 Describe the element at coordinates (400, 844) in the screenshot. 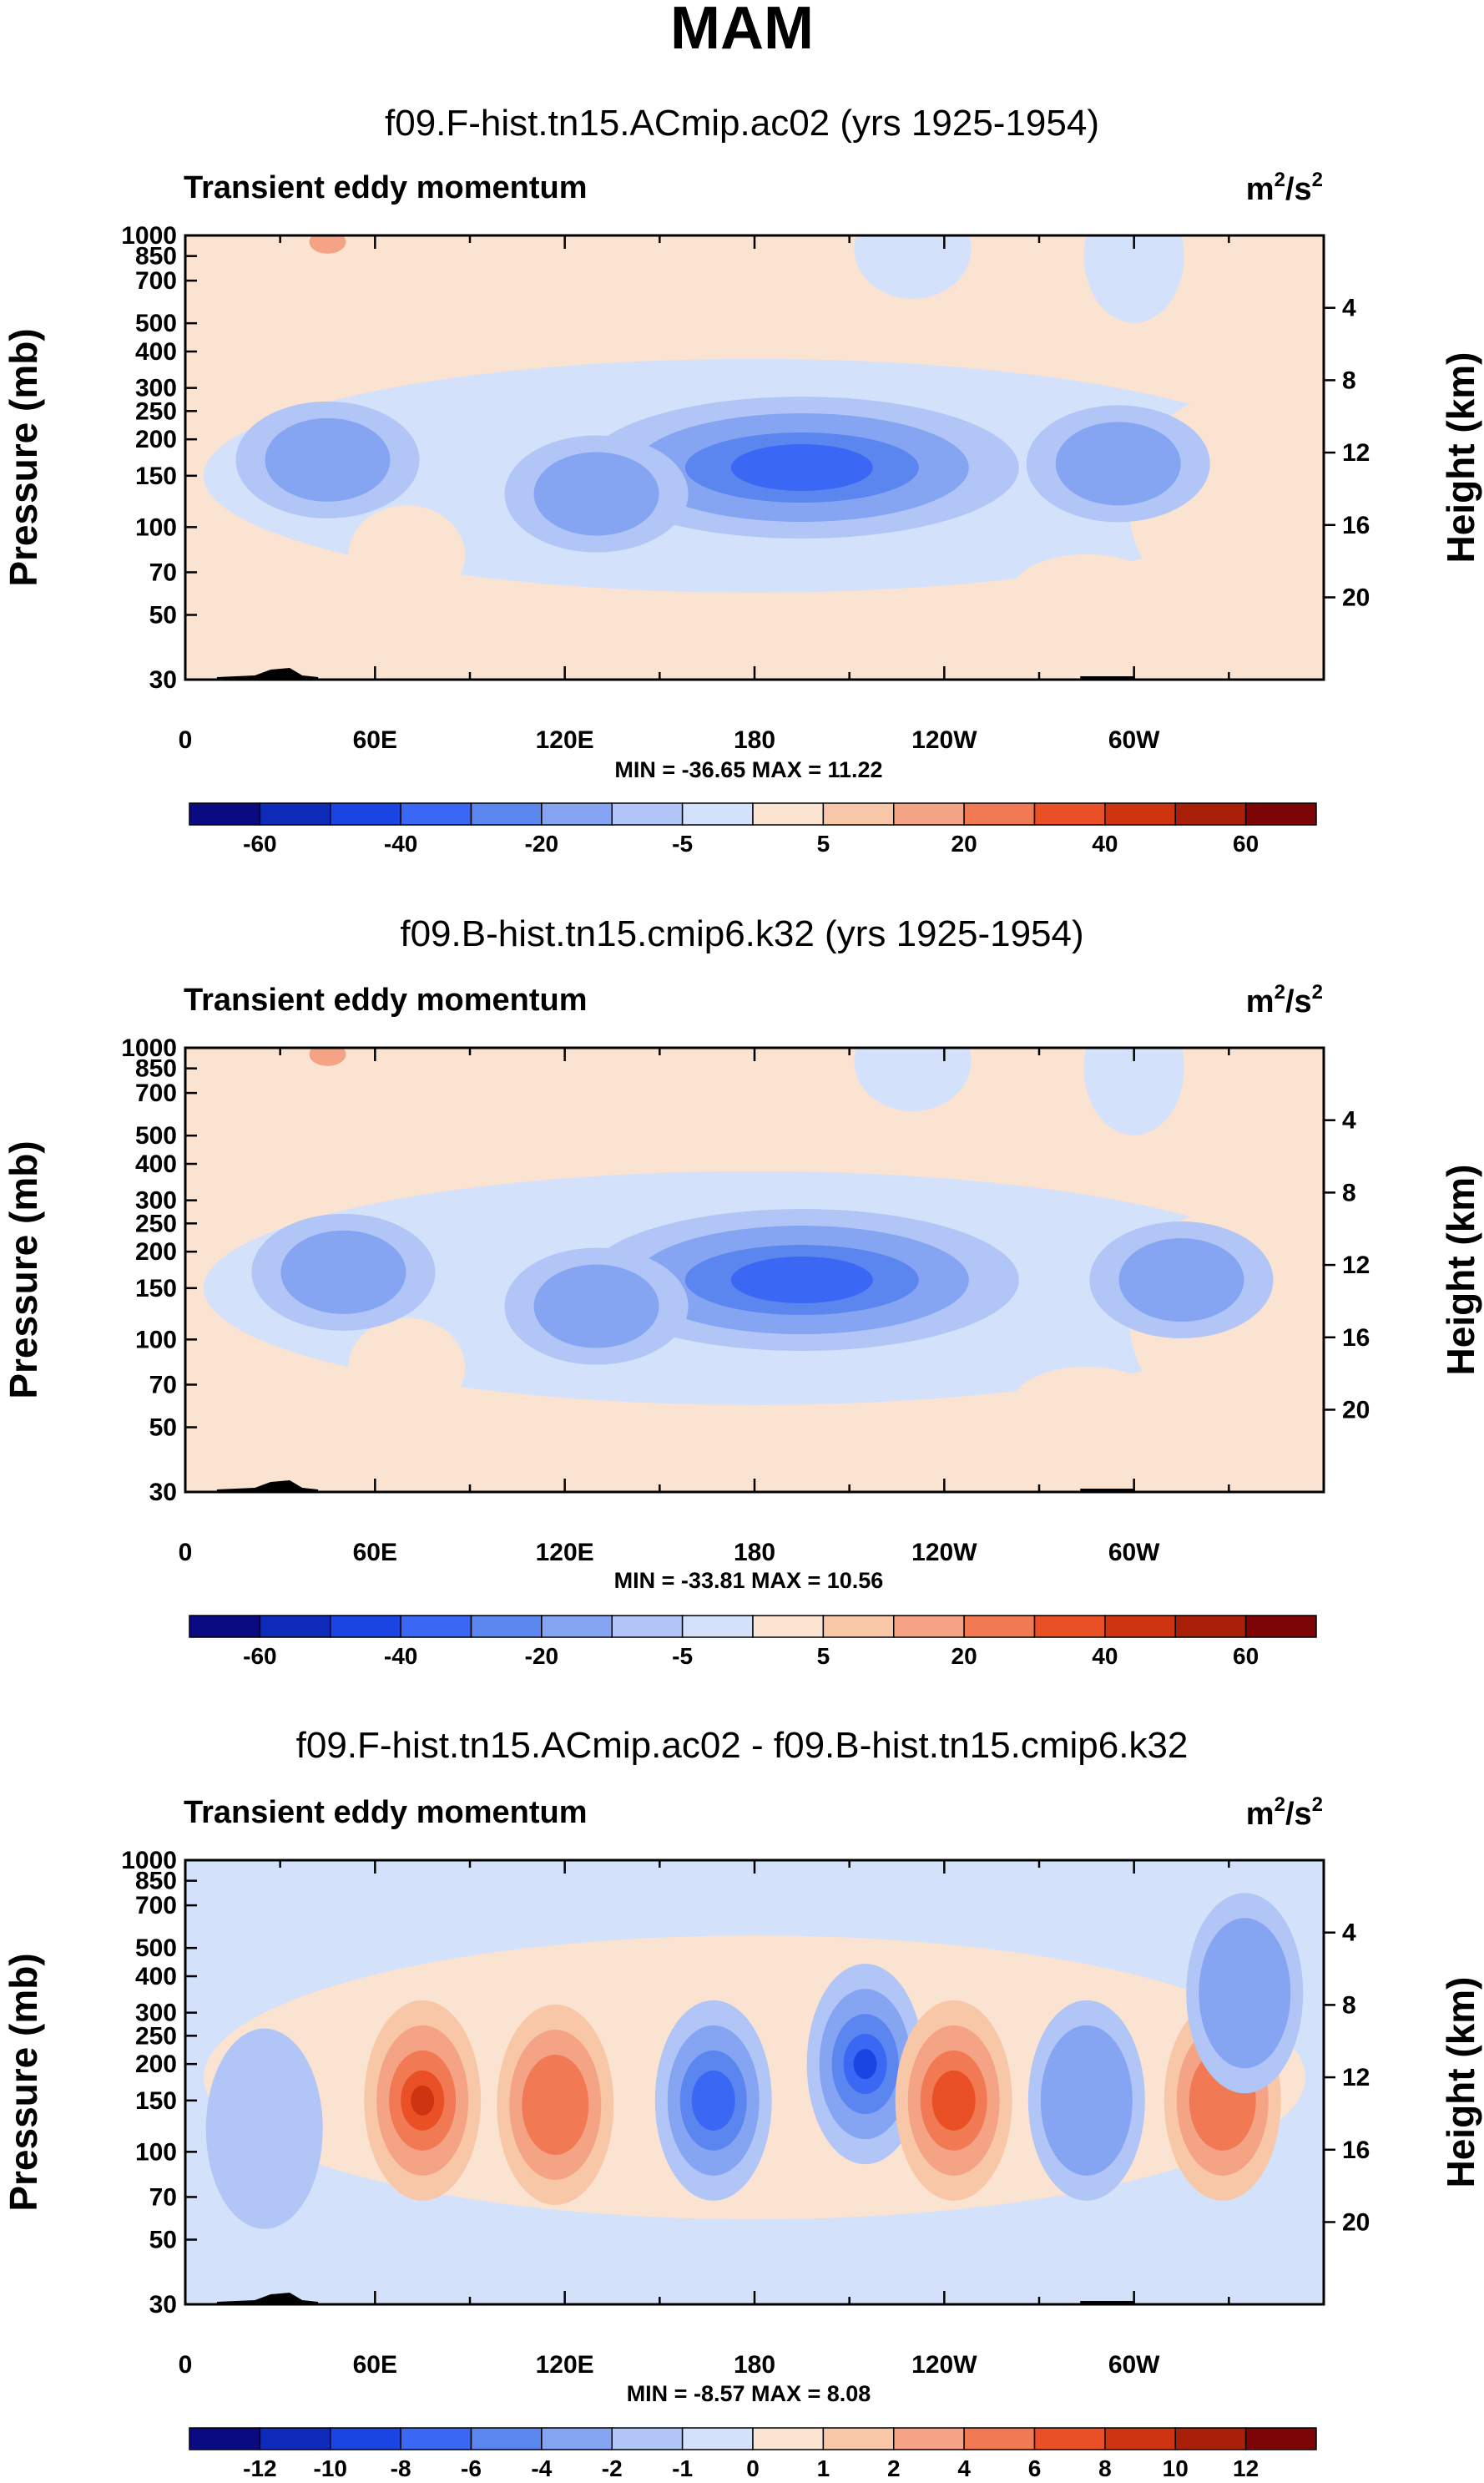

I see `colorbar-label: -40` at that location.